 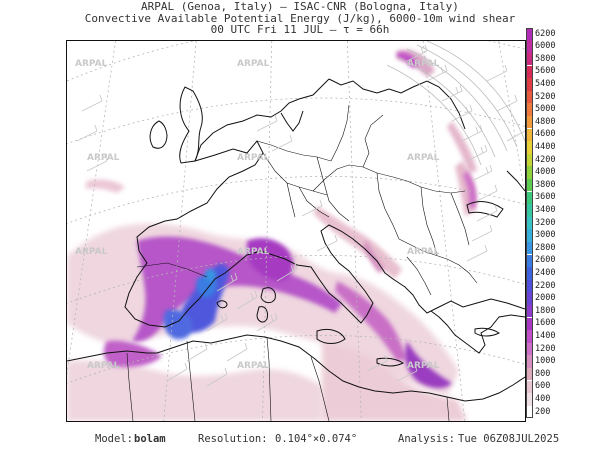 What do you see at coordinates (545, 121) in the screenshot?
I see `colorbar-tick-label: 4800` at bounding box center [545, 121].